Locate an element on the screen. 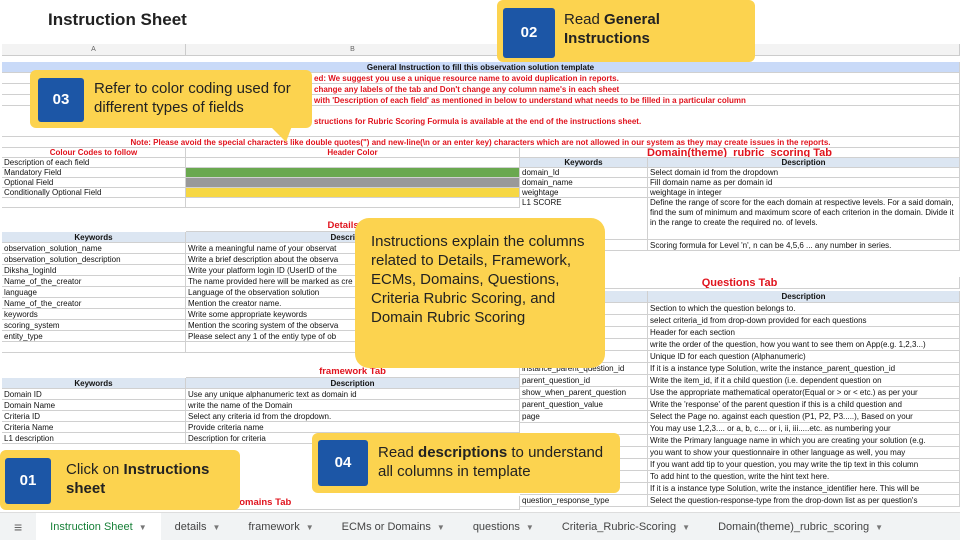 Image resolution: width=960 pixels, height=540 pixels. keyword: Diksha_loginId is located at coordinates (94, 270).